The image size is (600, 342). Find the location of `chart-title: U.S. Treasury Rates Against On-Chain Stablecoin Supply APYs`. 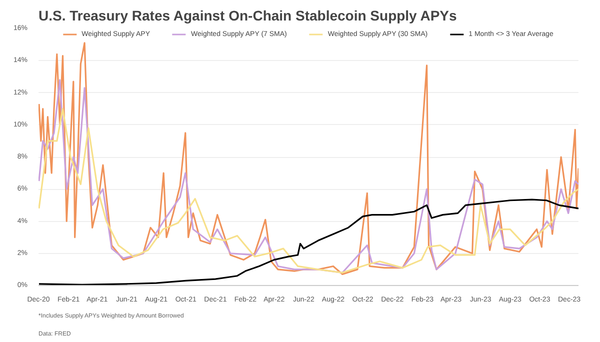

chart-title: U.S. Treasury Rates Against On-Chain Stablecoin Supply APYs is located at coordinates (247, 16).